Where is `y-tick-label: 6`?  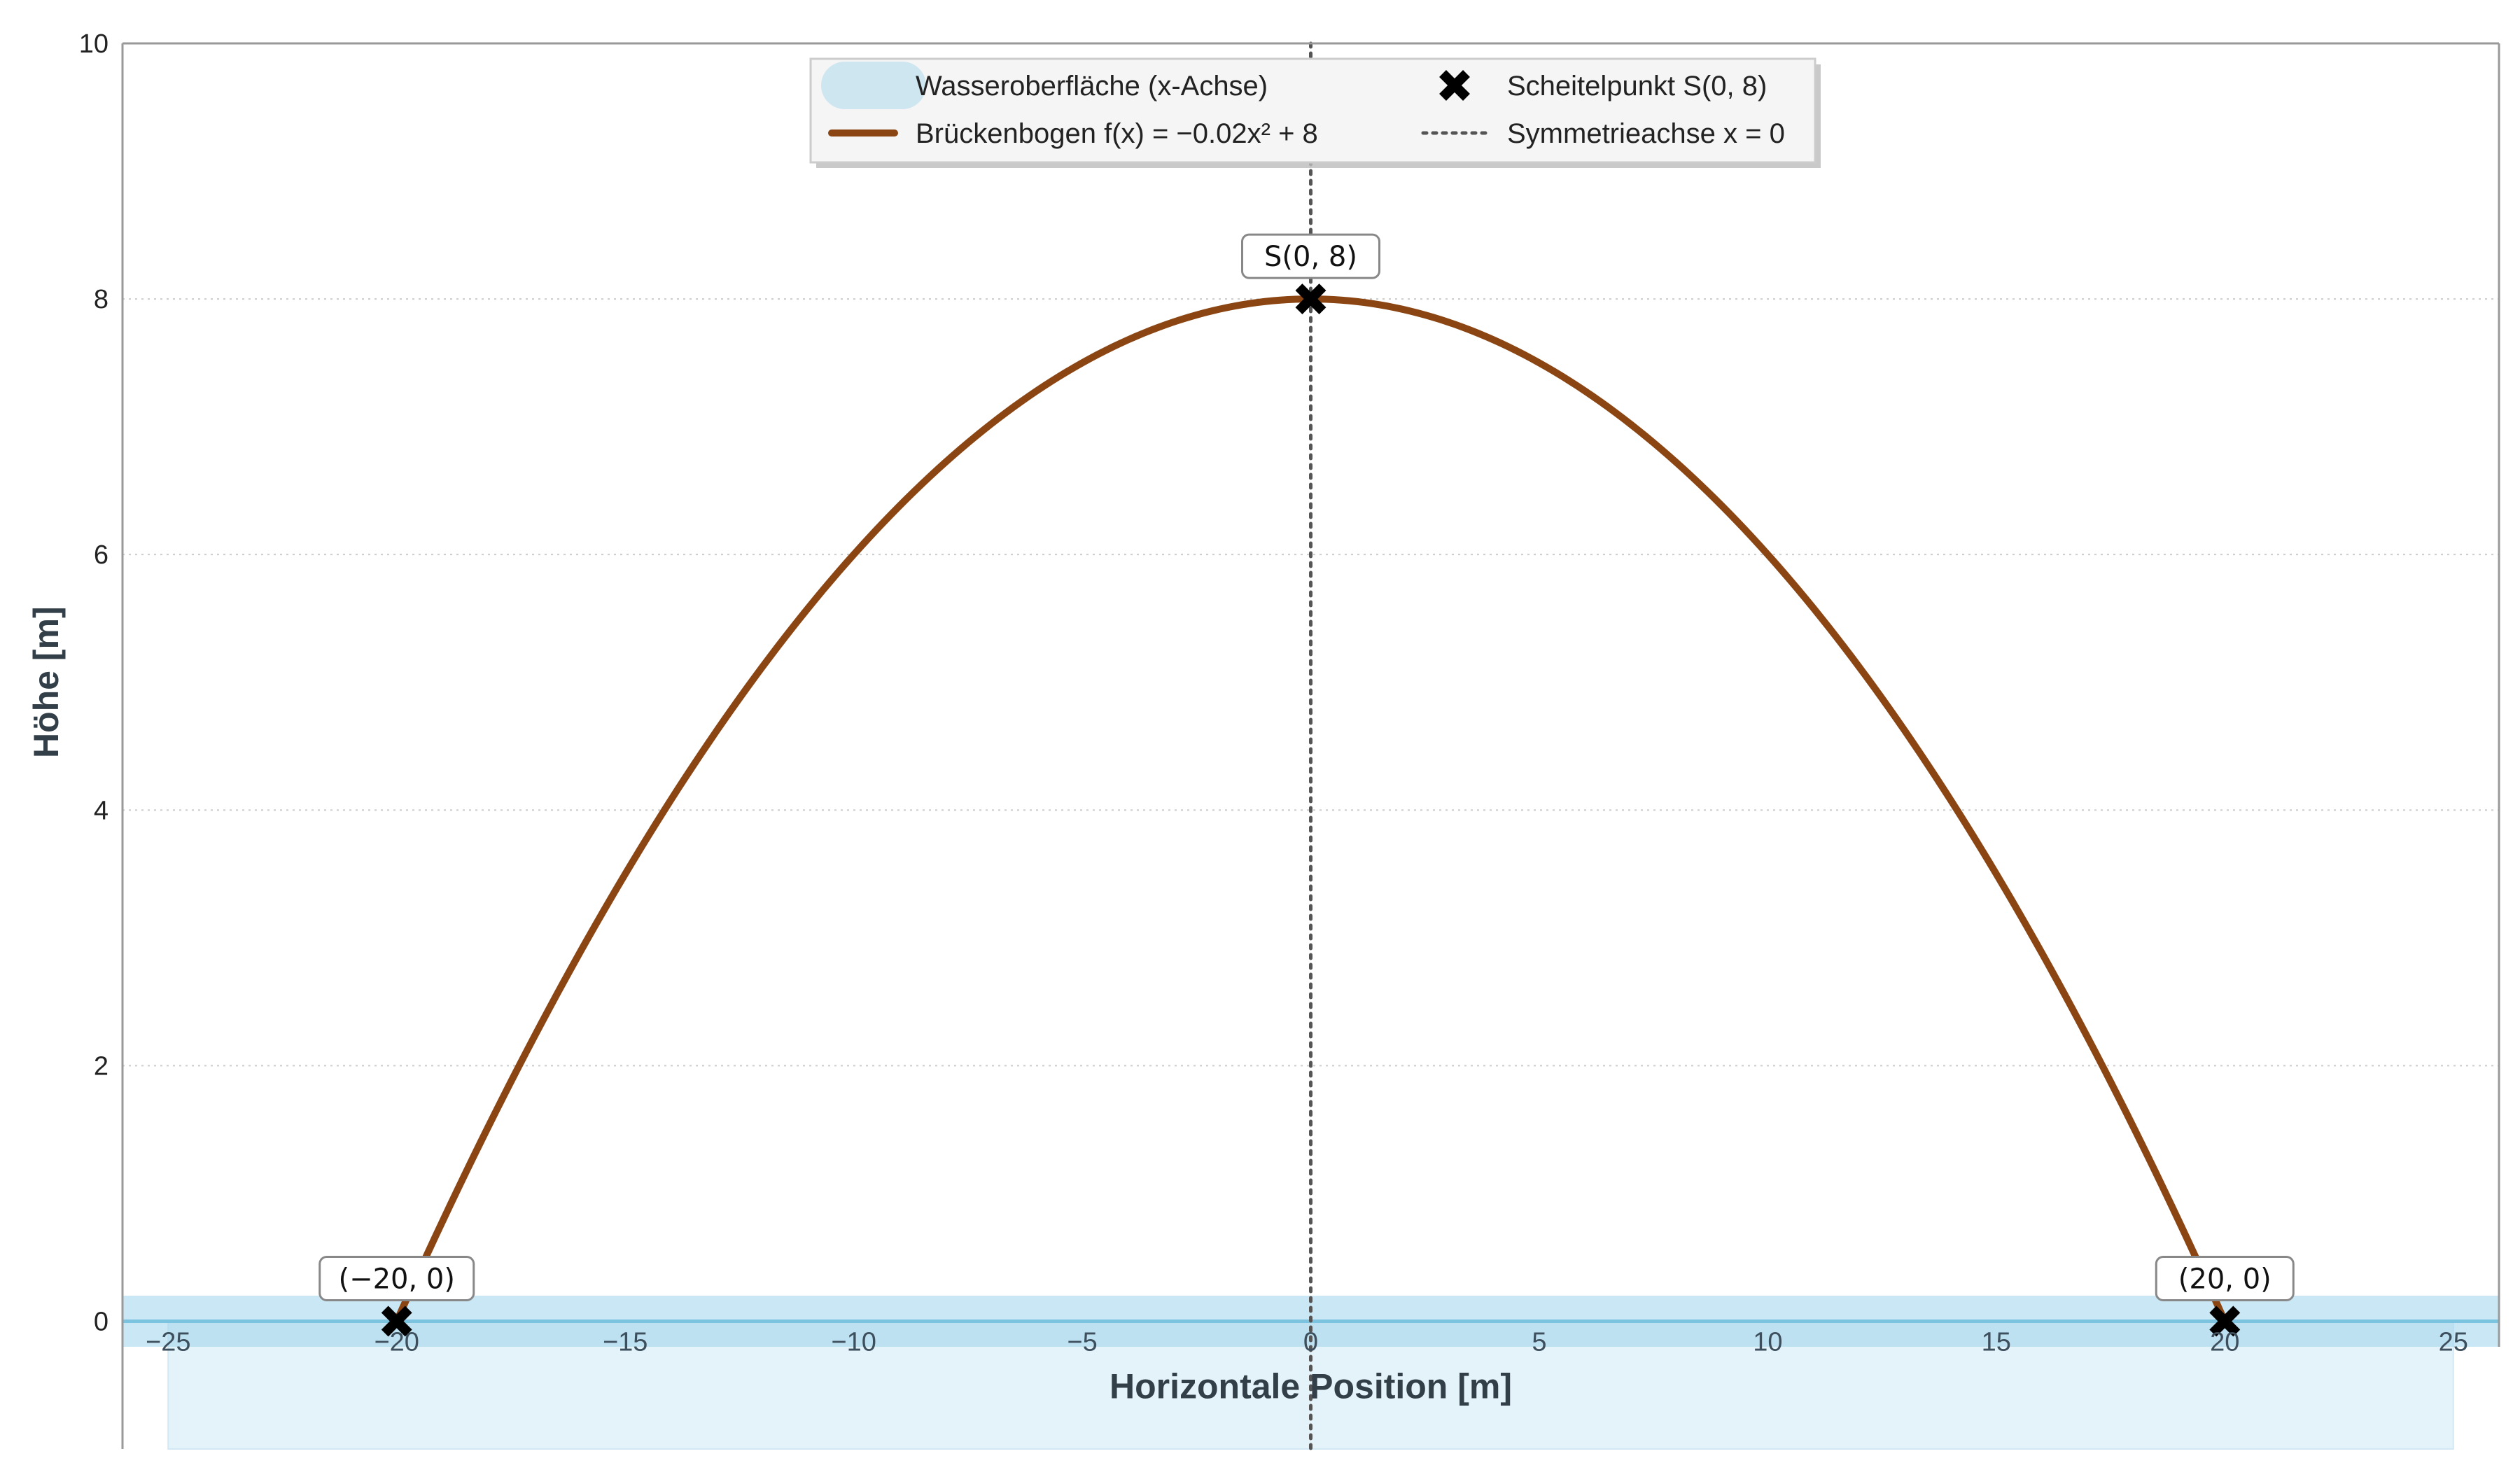 y-tick-label: 6 is located at coordinates (101, 555).